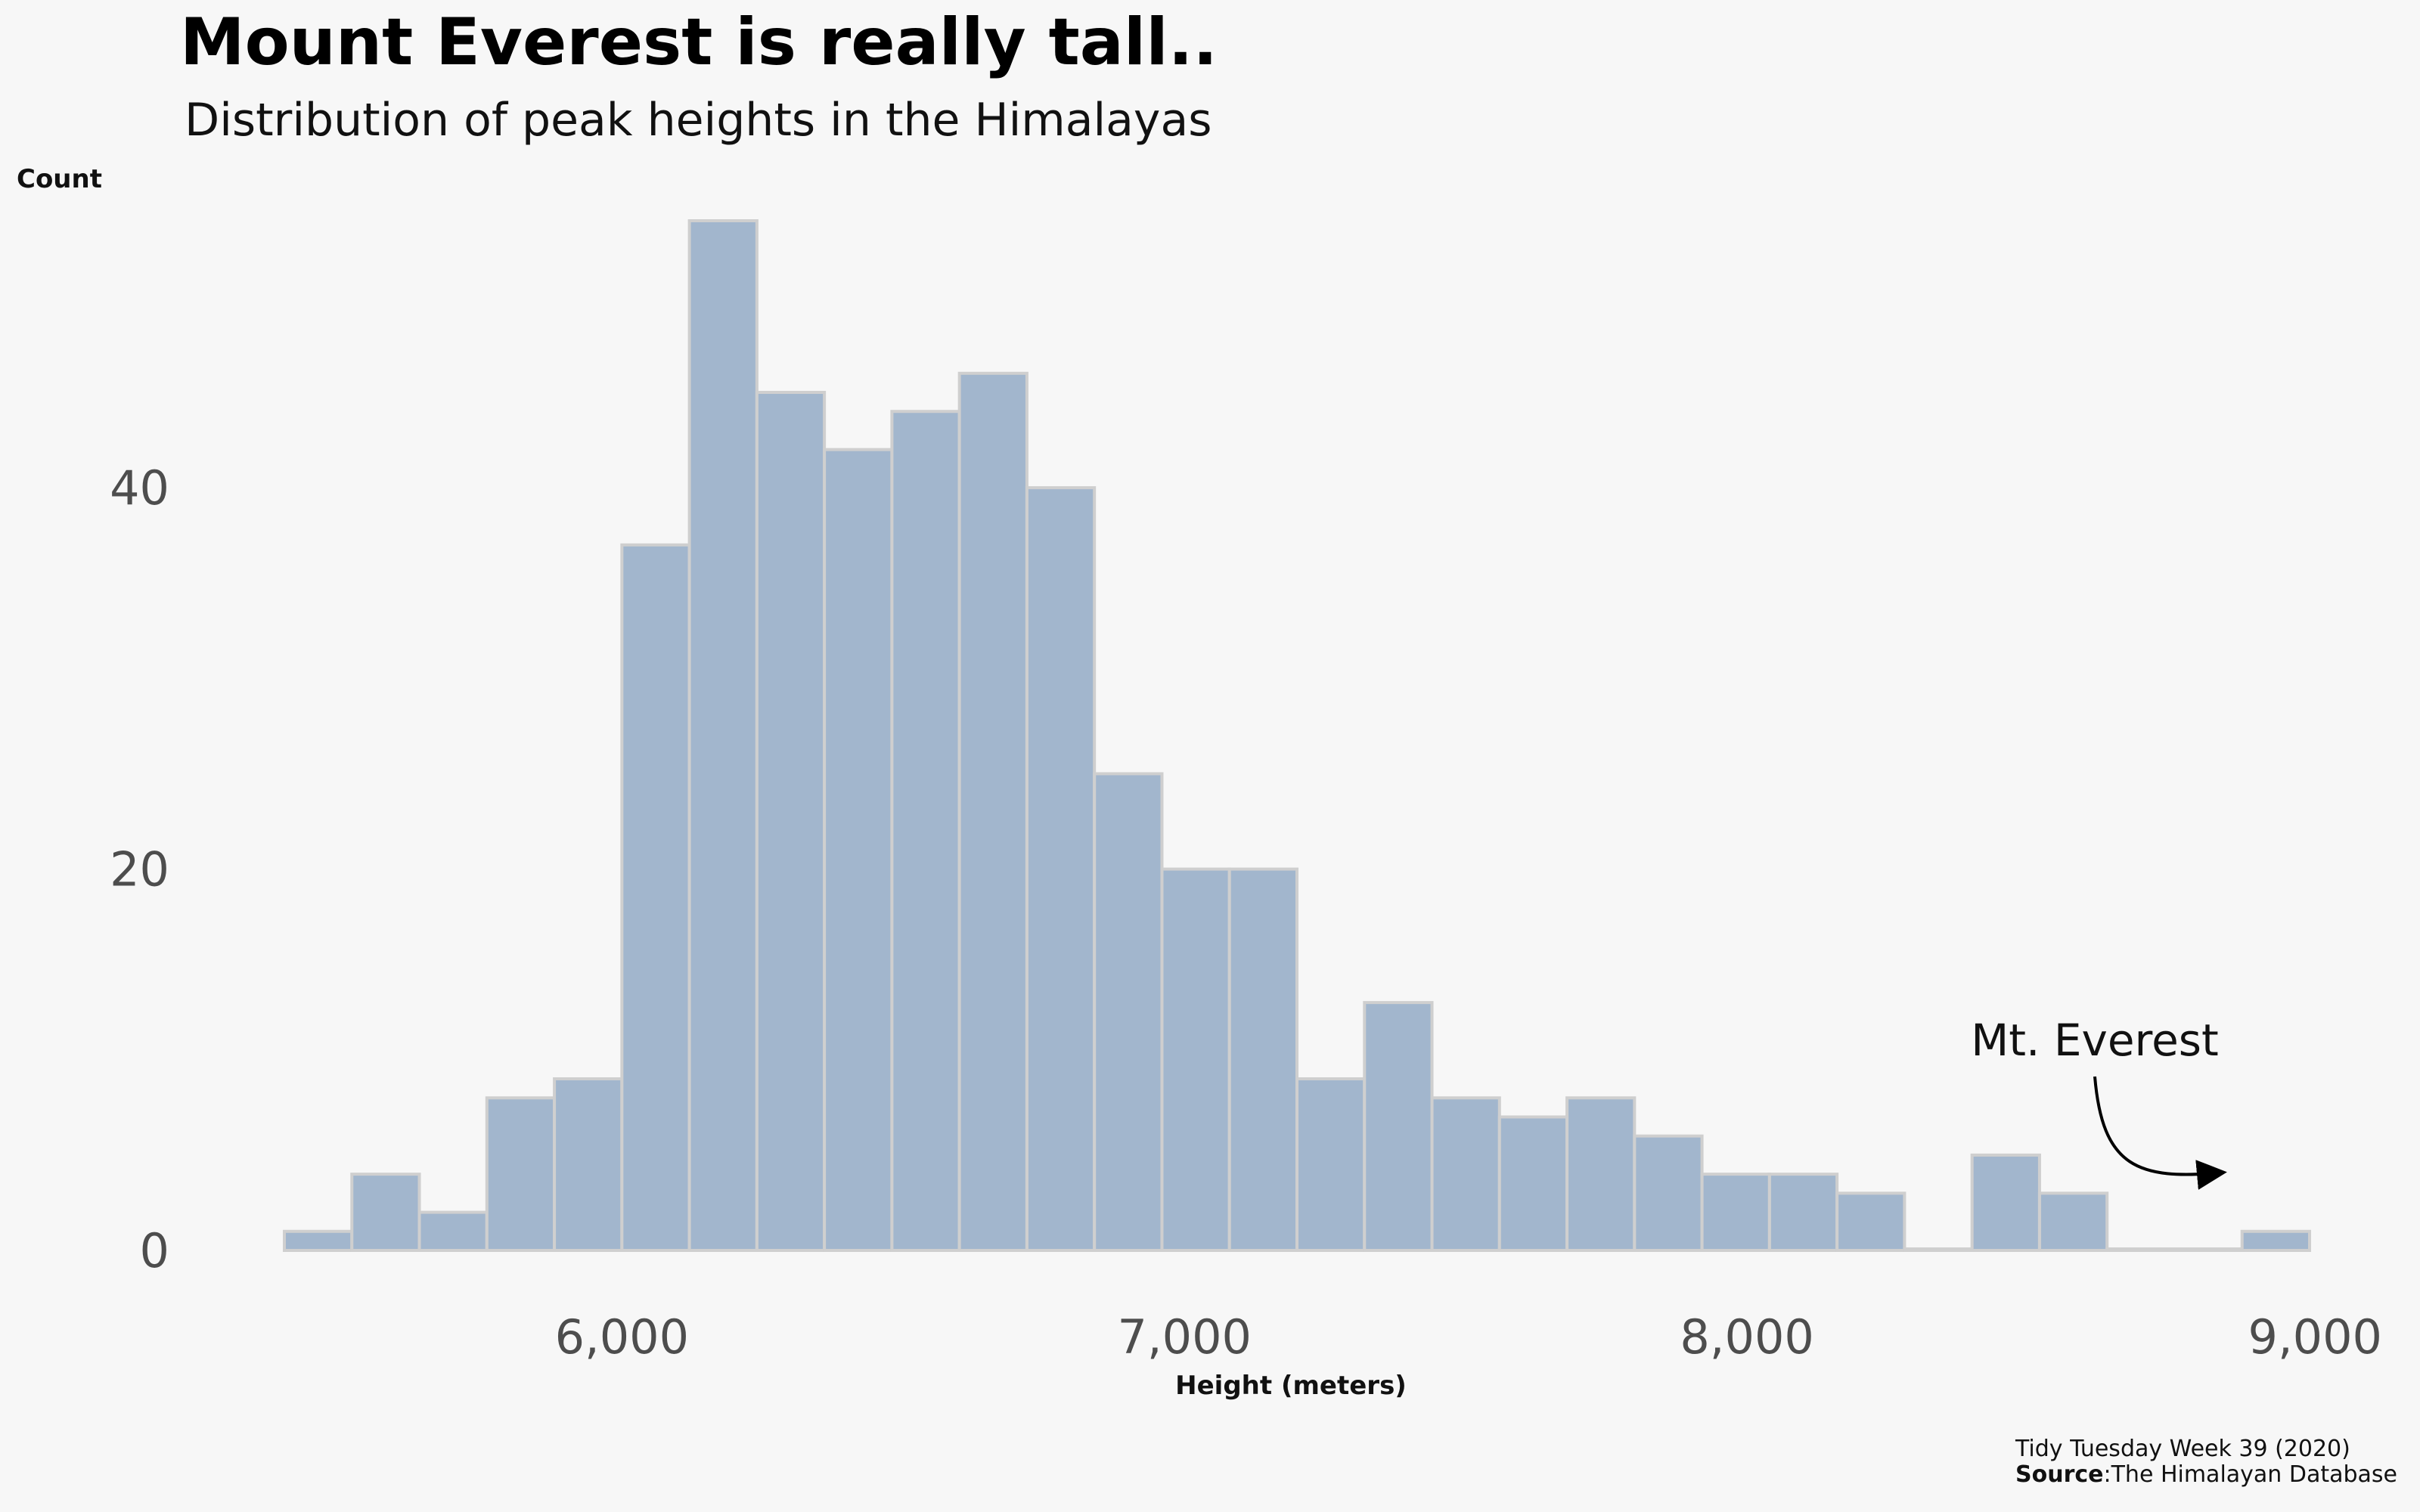  What do you see at coordinates (2315, 1337) in the screenshot?
I see `x-tick-label: 9,000` at bounding box center [2315, 1337].